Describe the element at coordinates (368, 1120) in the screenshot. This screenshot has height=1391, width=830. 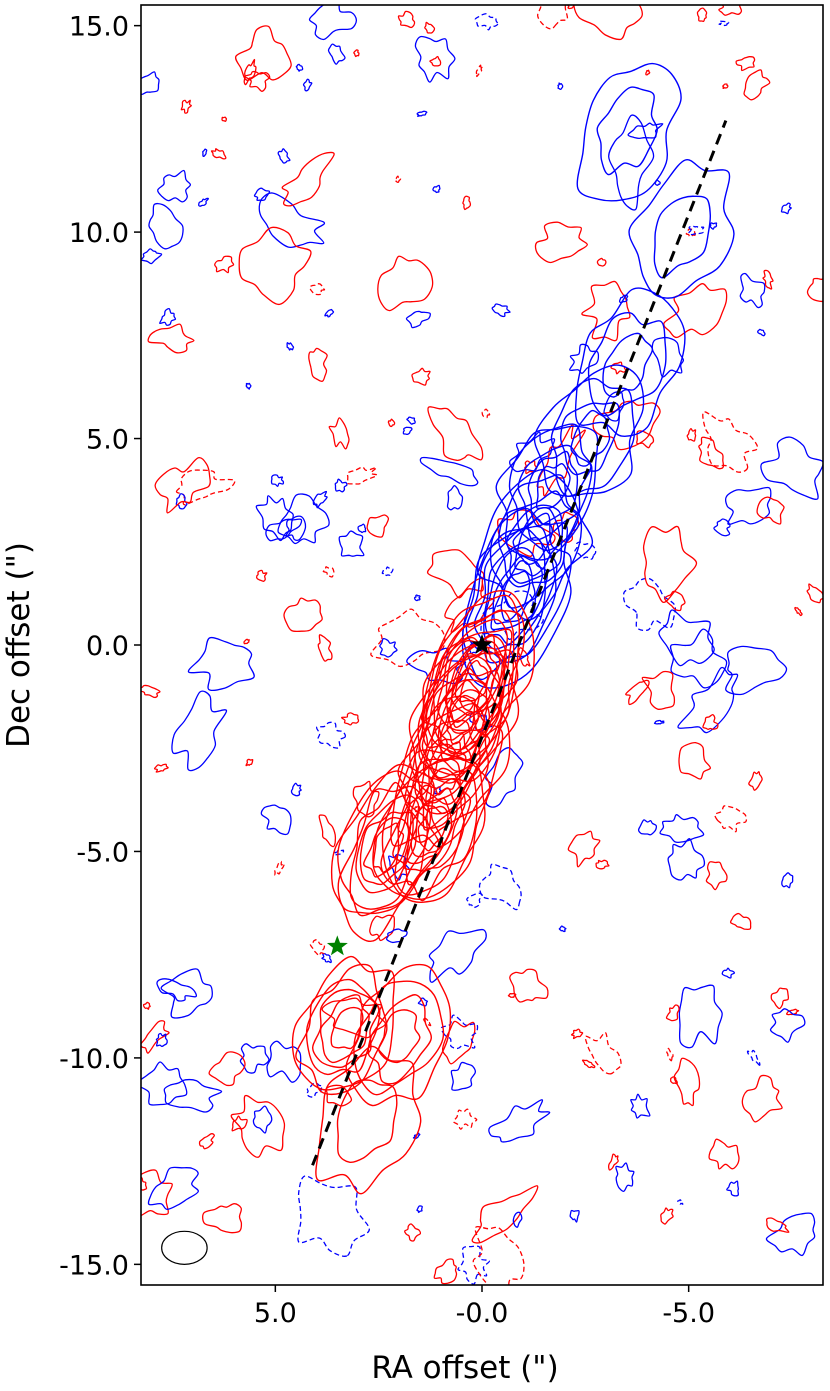
I see `series-1-peak-7-contour` at that location.